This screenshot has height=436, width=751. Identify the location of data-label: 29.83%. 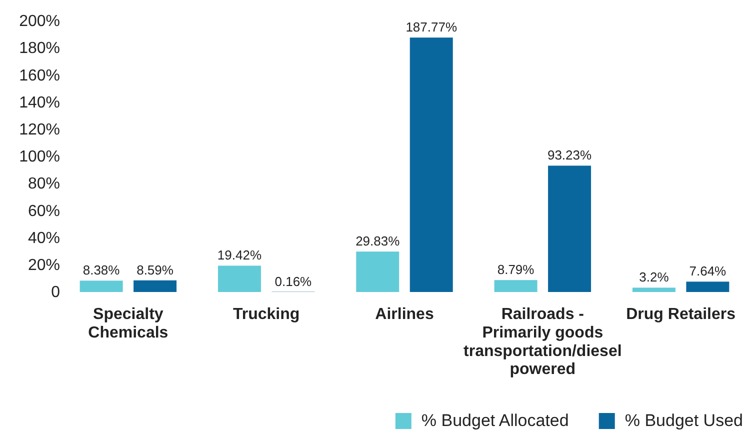
(378, 241).